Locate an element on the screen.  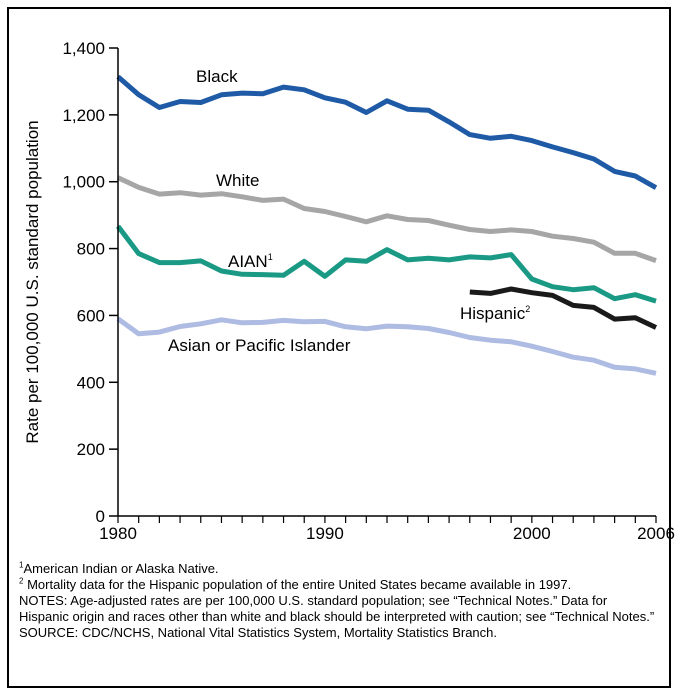
series-line-asian-or-pacific-islander is located at coordinates (386, 346).